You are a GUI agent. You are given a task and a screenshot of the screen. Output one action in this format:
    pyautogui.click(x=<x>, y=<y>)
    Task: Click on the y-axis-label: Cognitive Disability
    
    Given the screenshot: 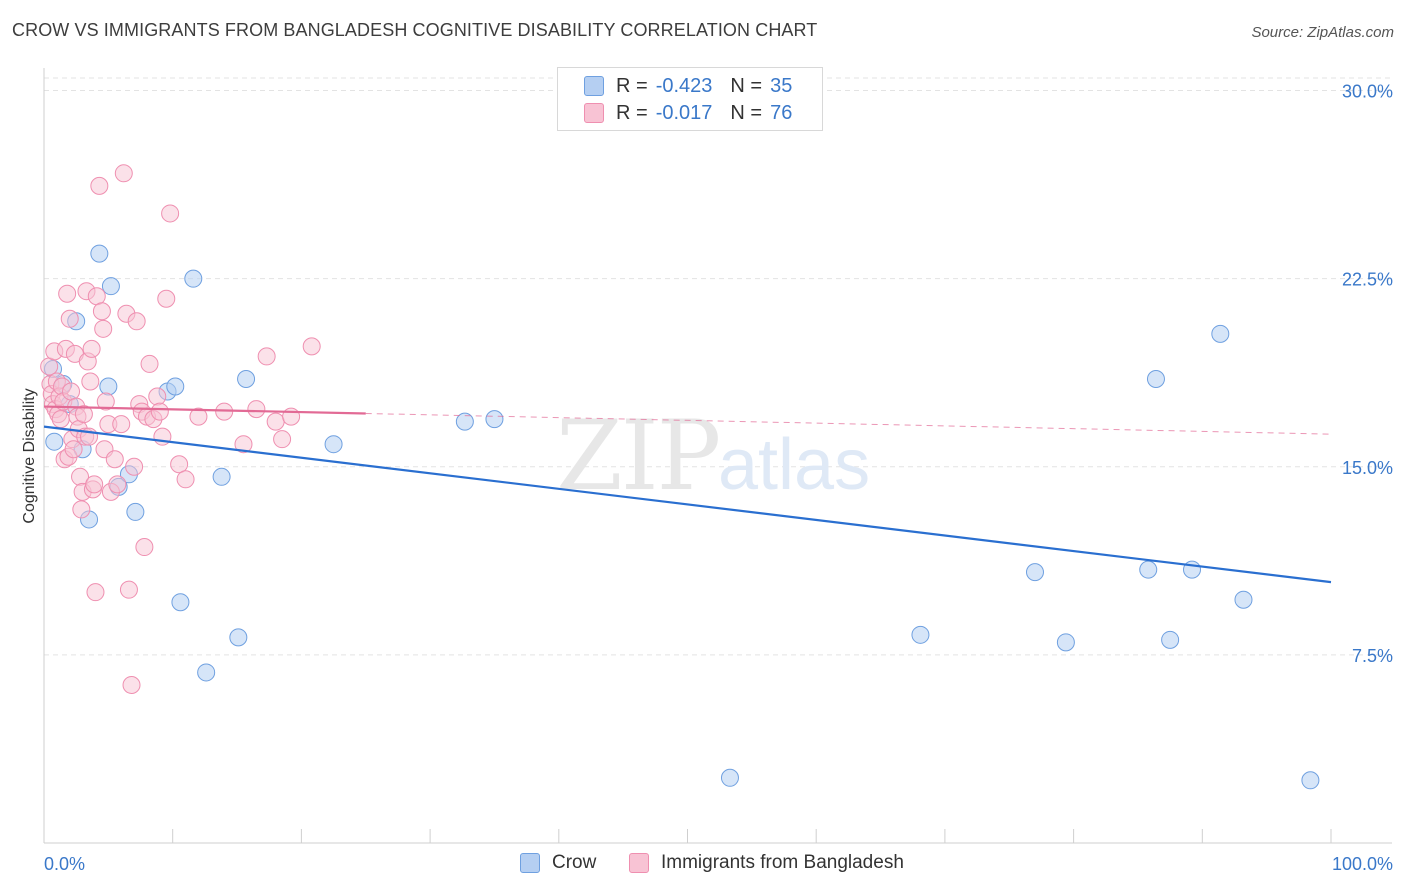 What is the action you would take?
    pyautogui.click(x=29, y=455)
    